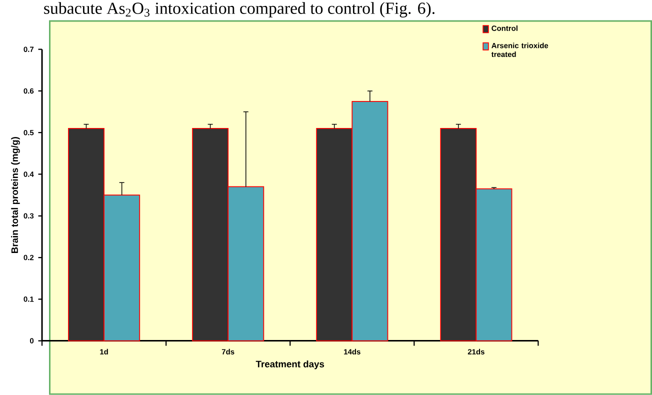  Describe the element at coordinates (15, 195) in the screenshot. I see `y-axis-title: Brain total proteins (mg/g)` at that location.